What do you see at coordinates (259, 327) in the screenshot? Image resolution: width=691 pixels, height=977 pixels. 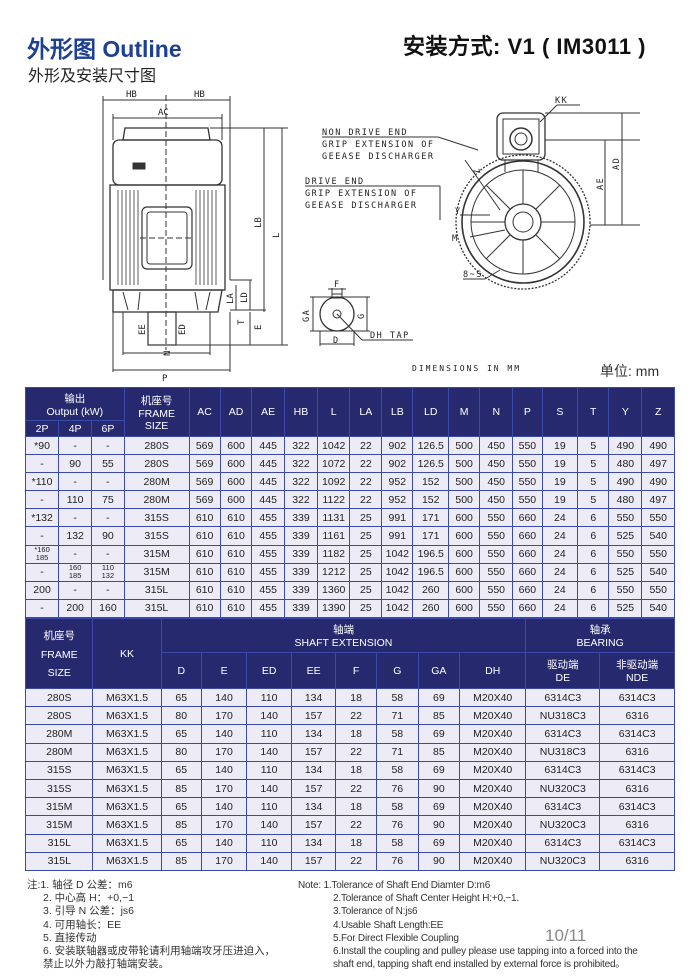 I see `label-e: E` at bounding box center [259, 327].